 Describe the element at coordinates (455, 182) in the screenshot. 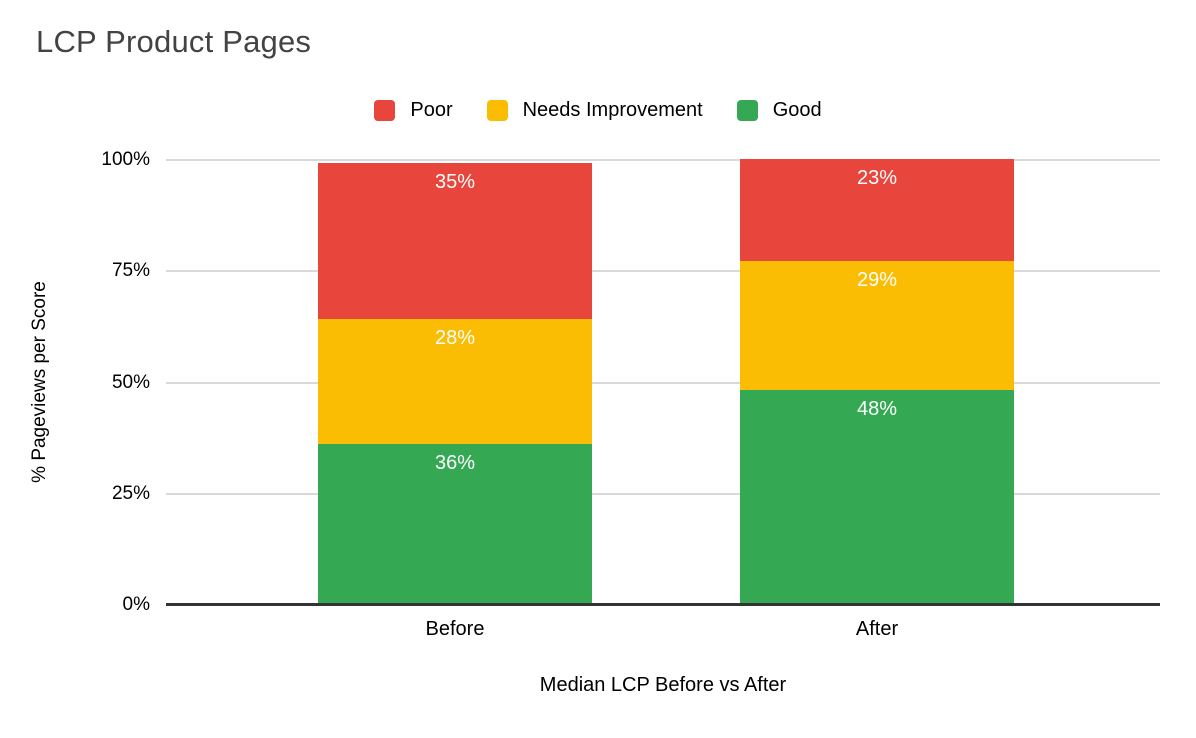

I see `data-label-before-poor: 35%` at that location.